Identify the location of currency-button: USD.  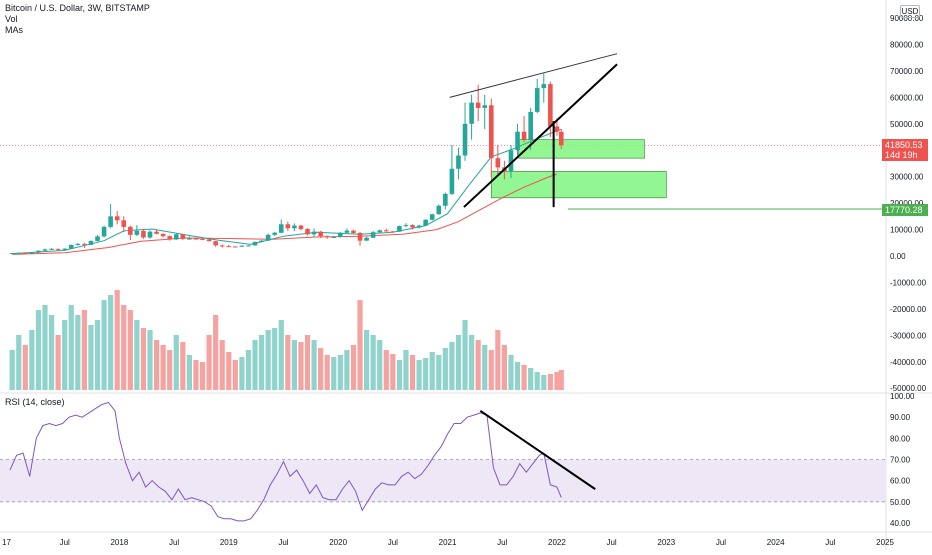
(910, 11).